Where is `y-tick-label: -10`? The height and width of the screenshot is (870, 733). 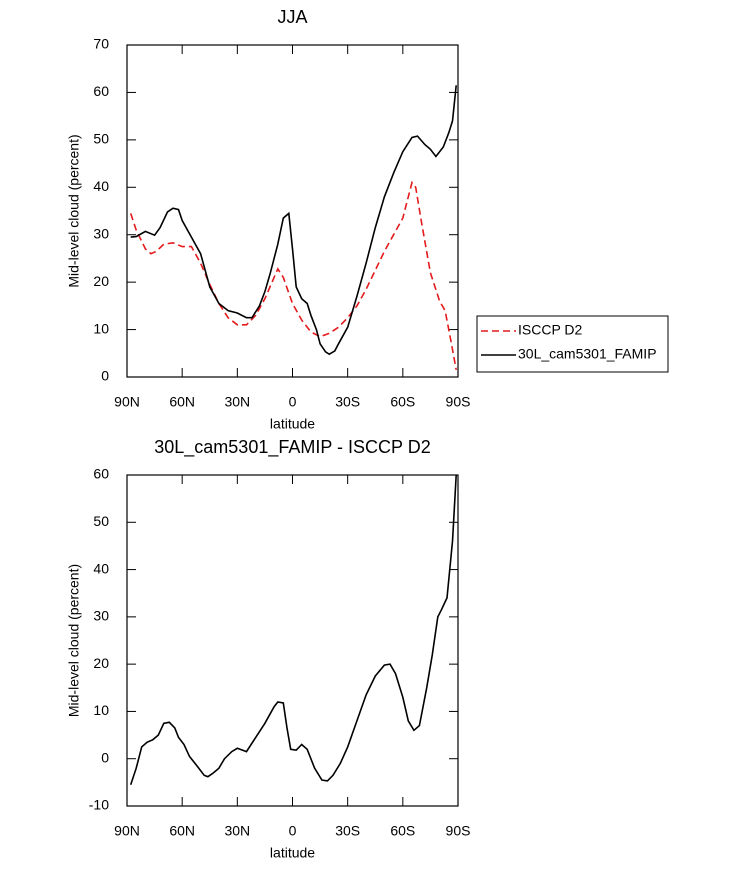
y-tick-label: -10 is located at coordinates (99, 805).